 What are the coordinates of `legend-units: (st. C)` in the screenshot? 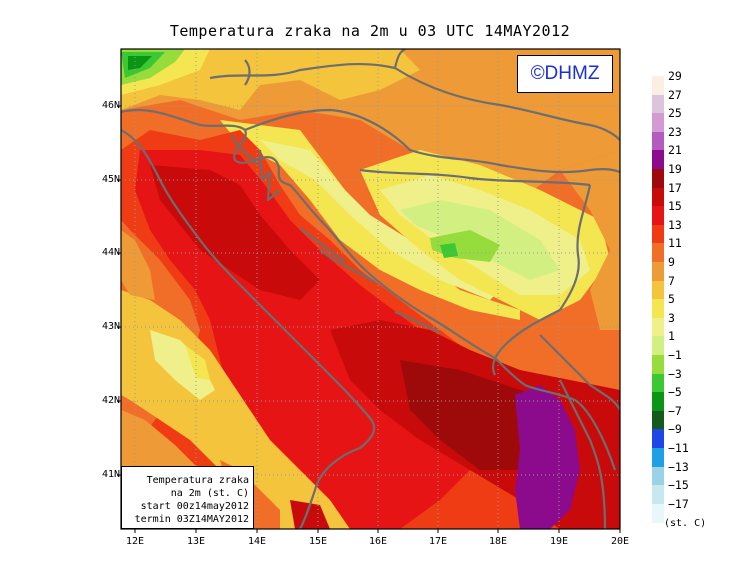 It's located at (685, 523).